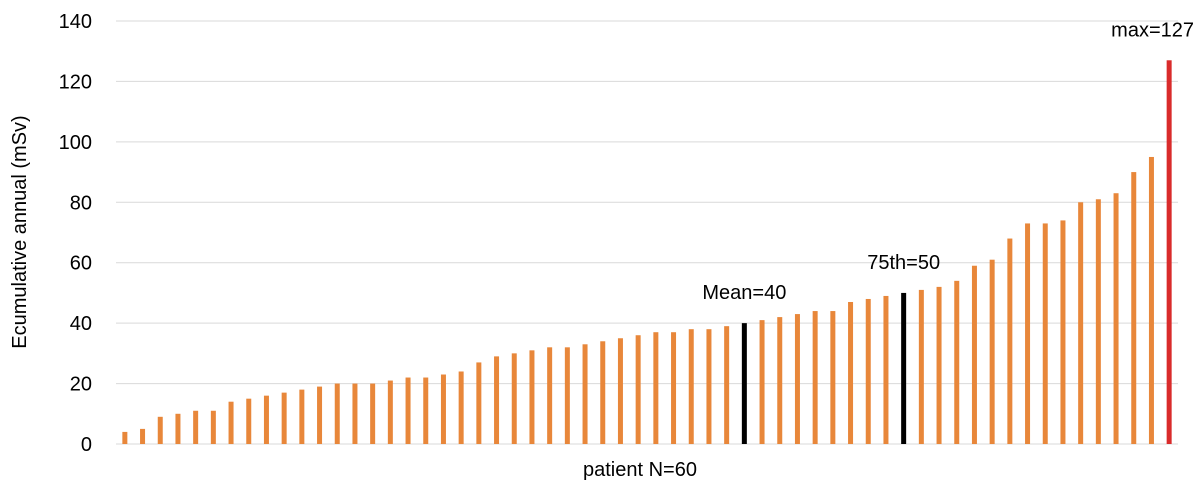 The height and width of the screenshot is (487, 1200). Describe the element at coordinates (1152, 30) in the screenshot. I see `annotation-label: max=127` at that location.